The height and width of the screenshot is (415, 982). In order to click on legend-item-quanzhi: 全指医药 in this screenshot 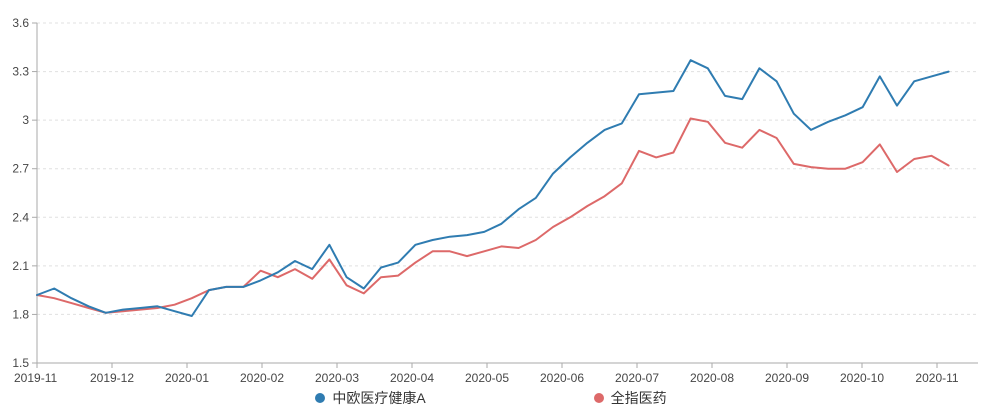, I will do `click(630, 398)`.